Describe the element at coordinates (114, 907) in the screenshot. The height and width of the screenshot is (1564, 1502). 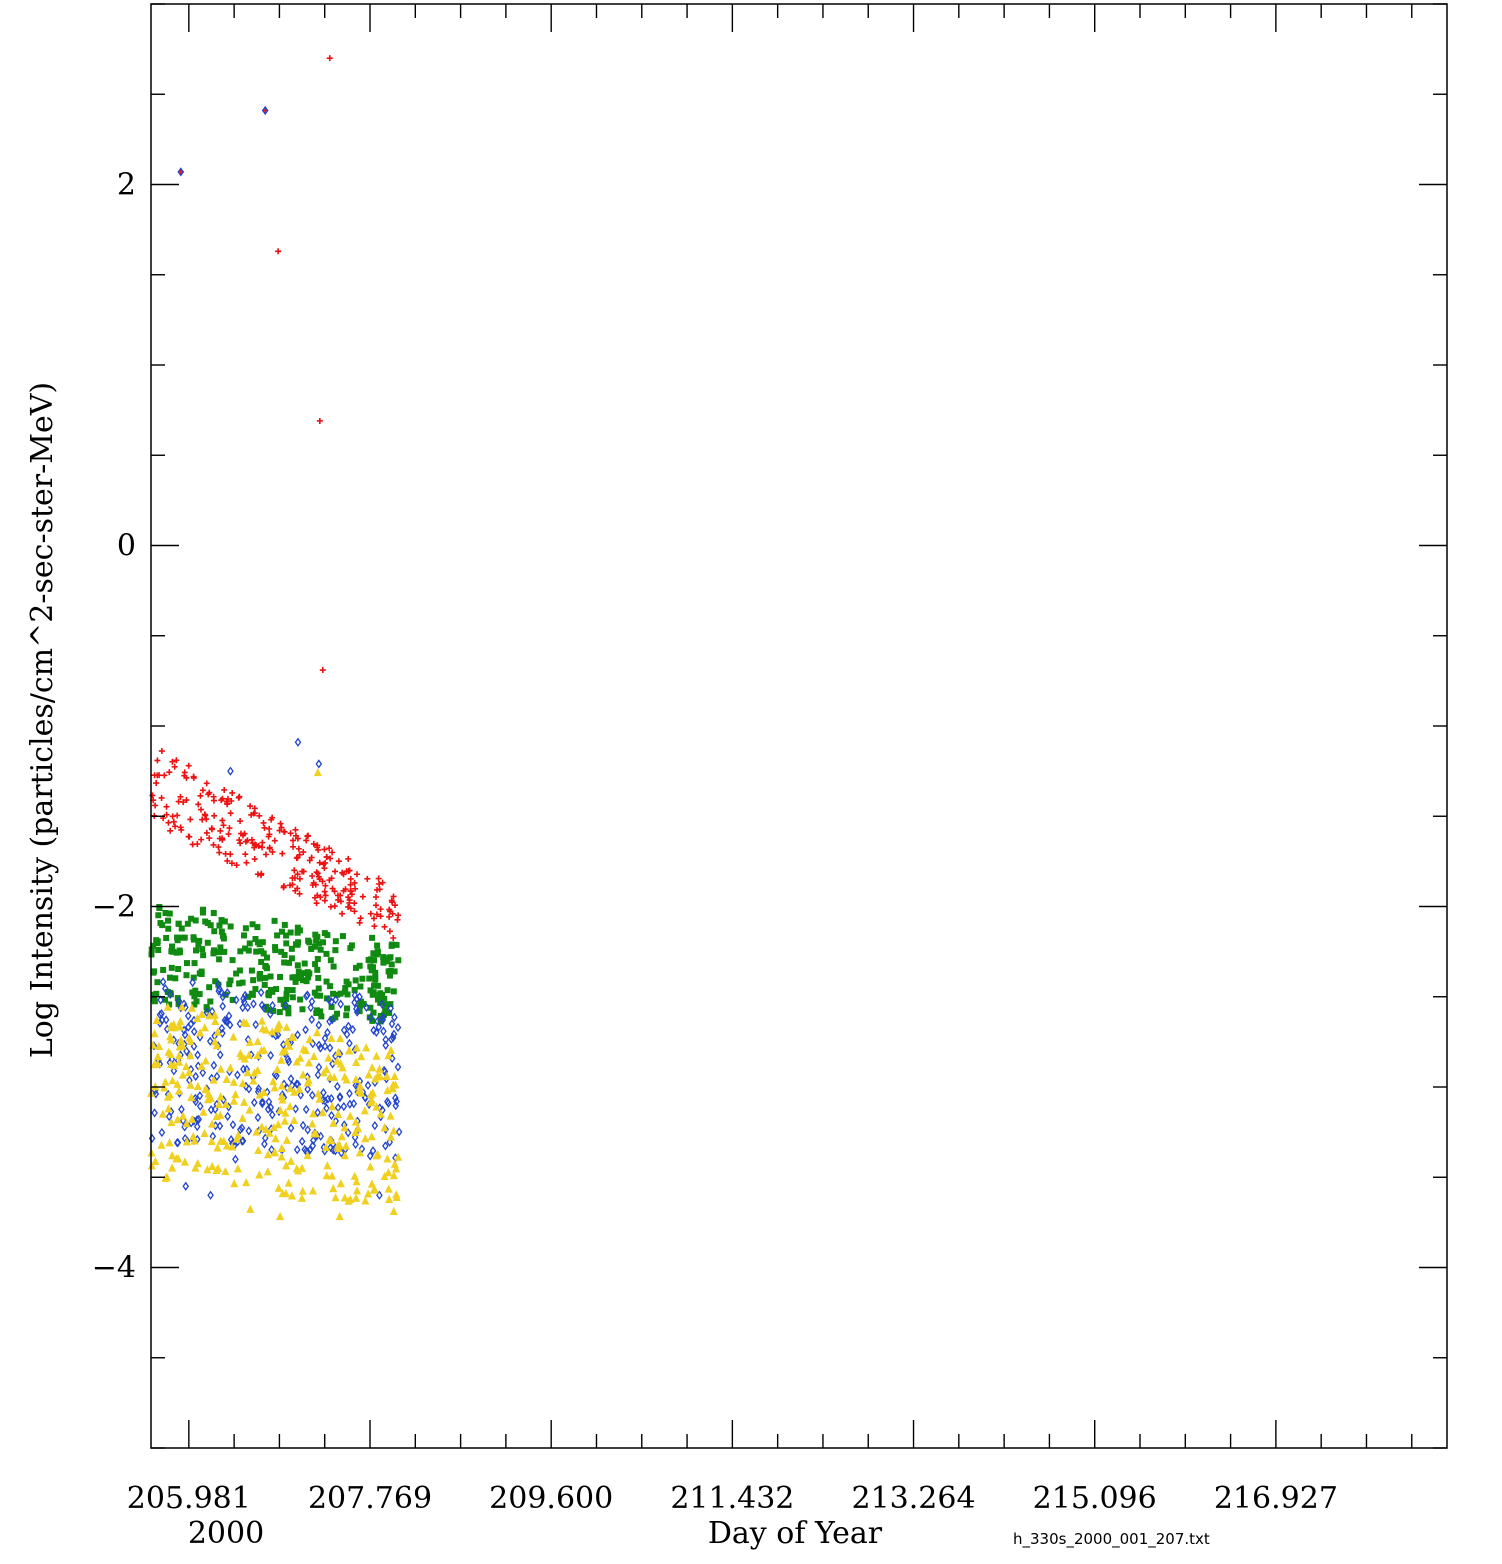
I see `y-tick-label: −2` at that location.